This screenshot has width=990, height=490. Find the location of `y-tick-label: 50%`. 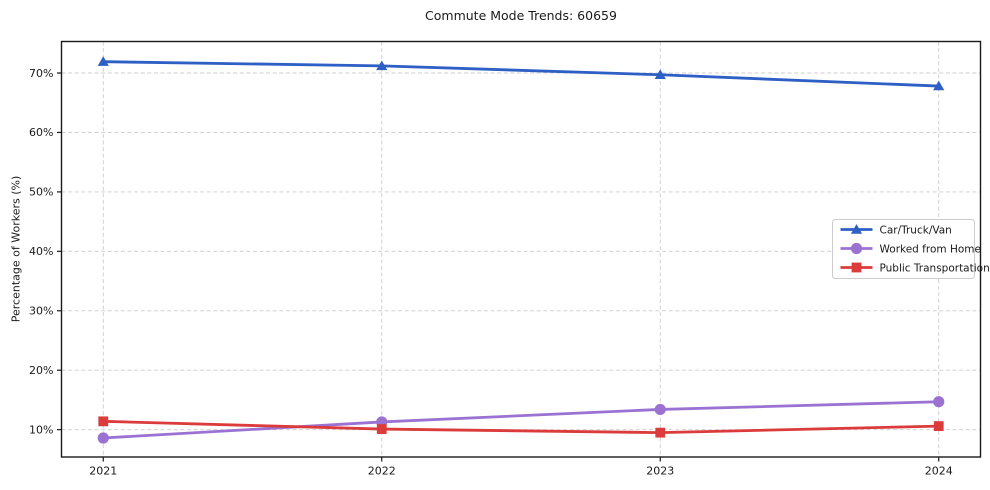

y-tick-label: 50% is located at coordinates (41, 192).